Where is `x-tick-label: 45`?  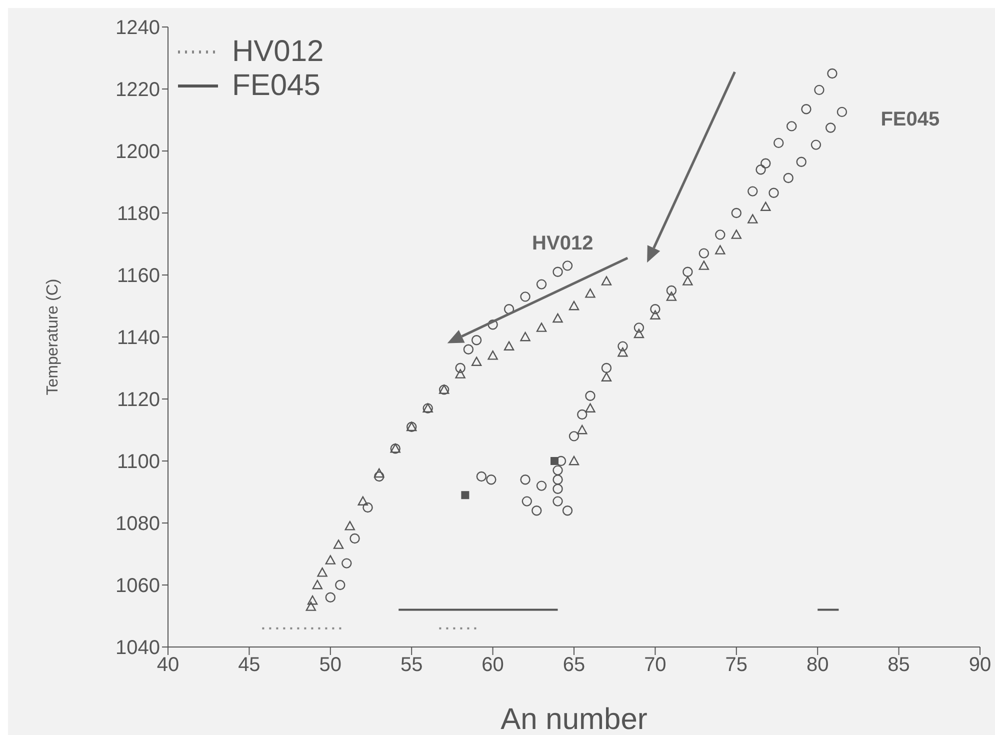 x-tick-label: 45 is located at coordinates (249, 665).